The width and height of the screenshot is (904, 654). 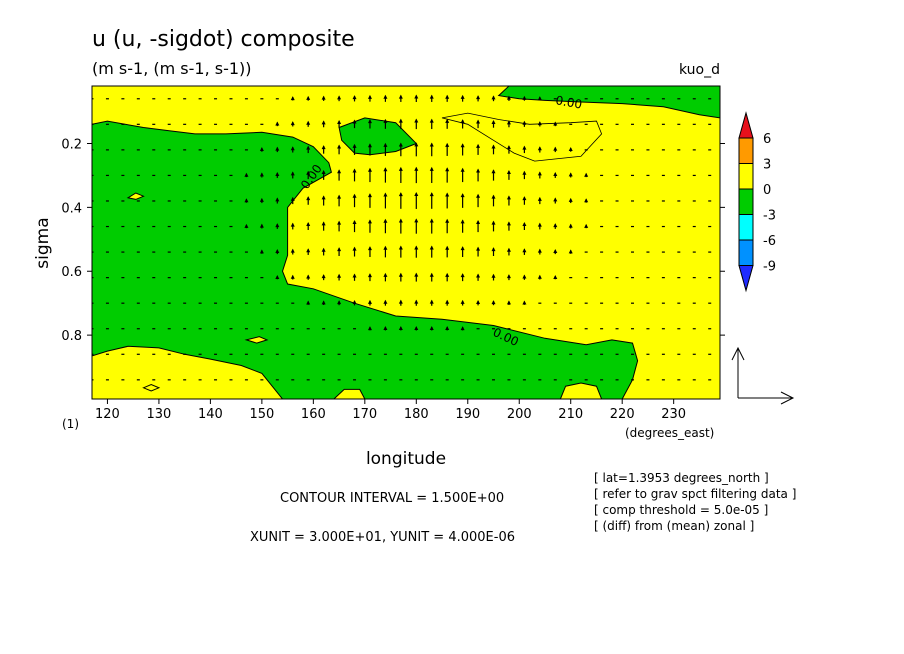 I want to click on negative-region-near-top-east, so click(x=608, y=102).